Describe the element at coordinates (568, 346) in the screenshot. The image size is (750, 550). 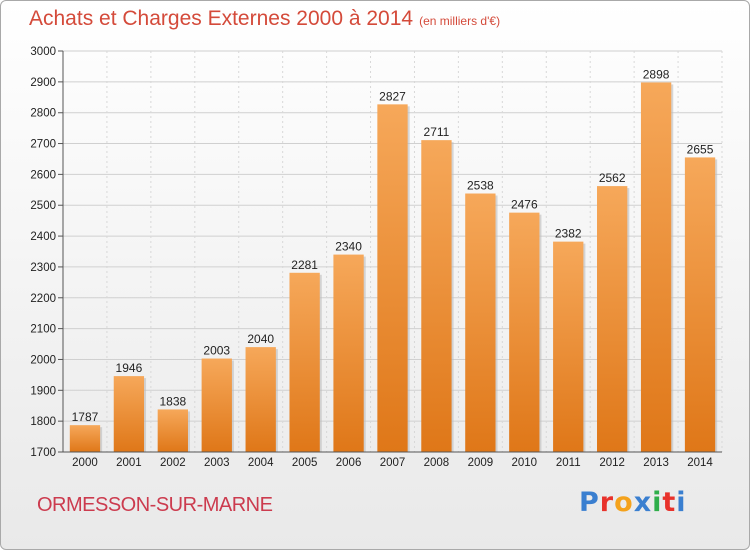
I see `bar-2011` at that location.